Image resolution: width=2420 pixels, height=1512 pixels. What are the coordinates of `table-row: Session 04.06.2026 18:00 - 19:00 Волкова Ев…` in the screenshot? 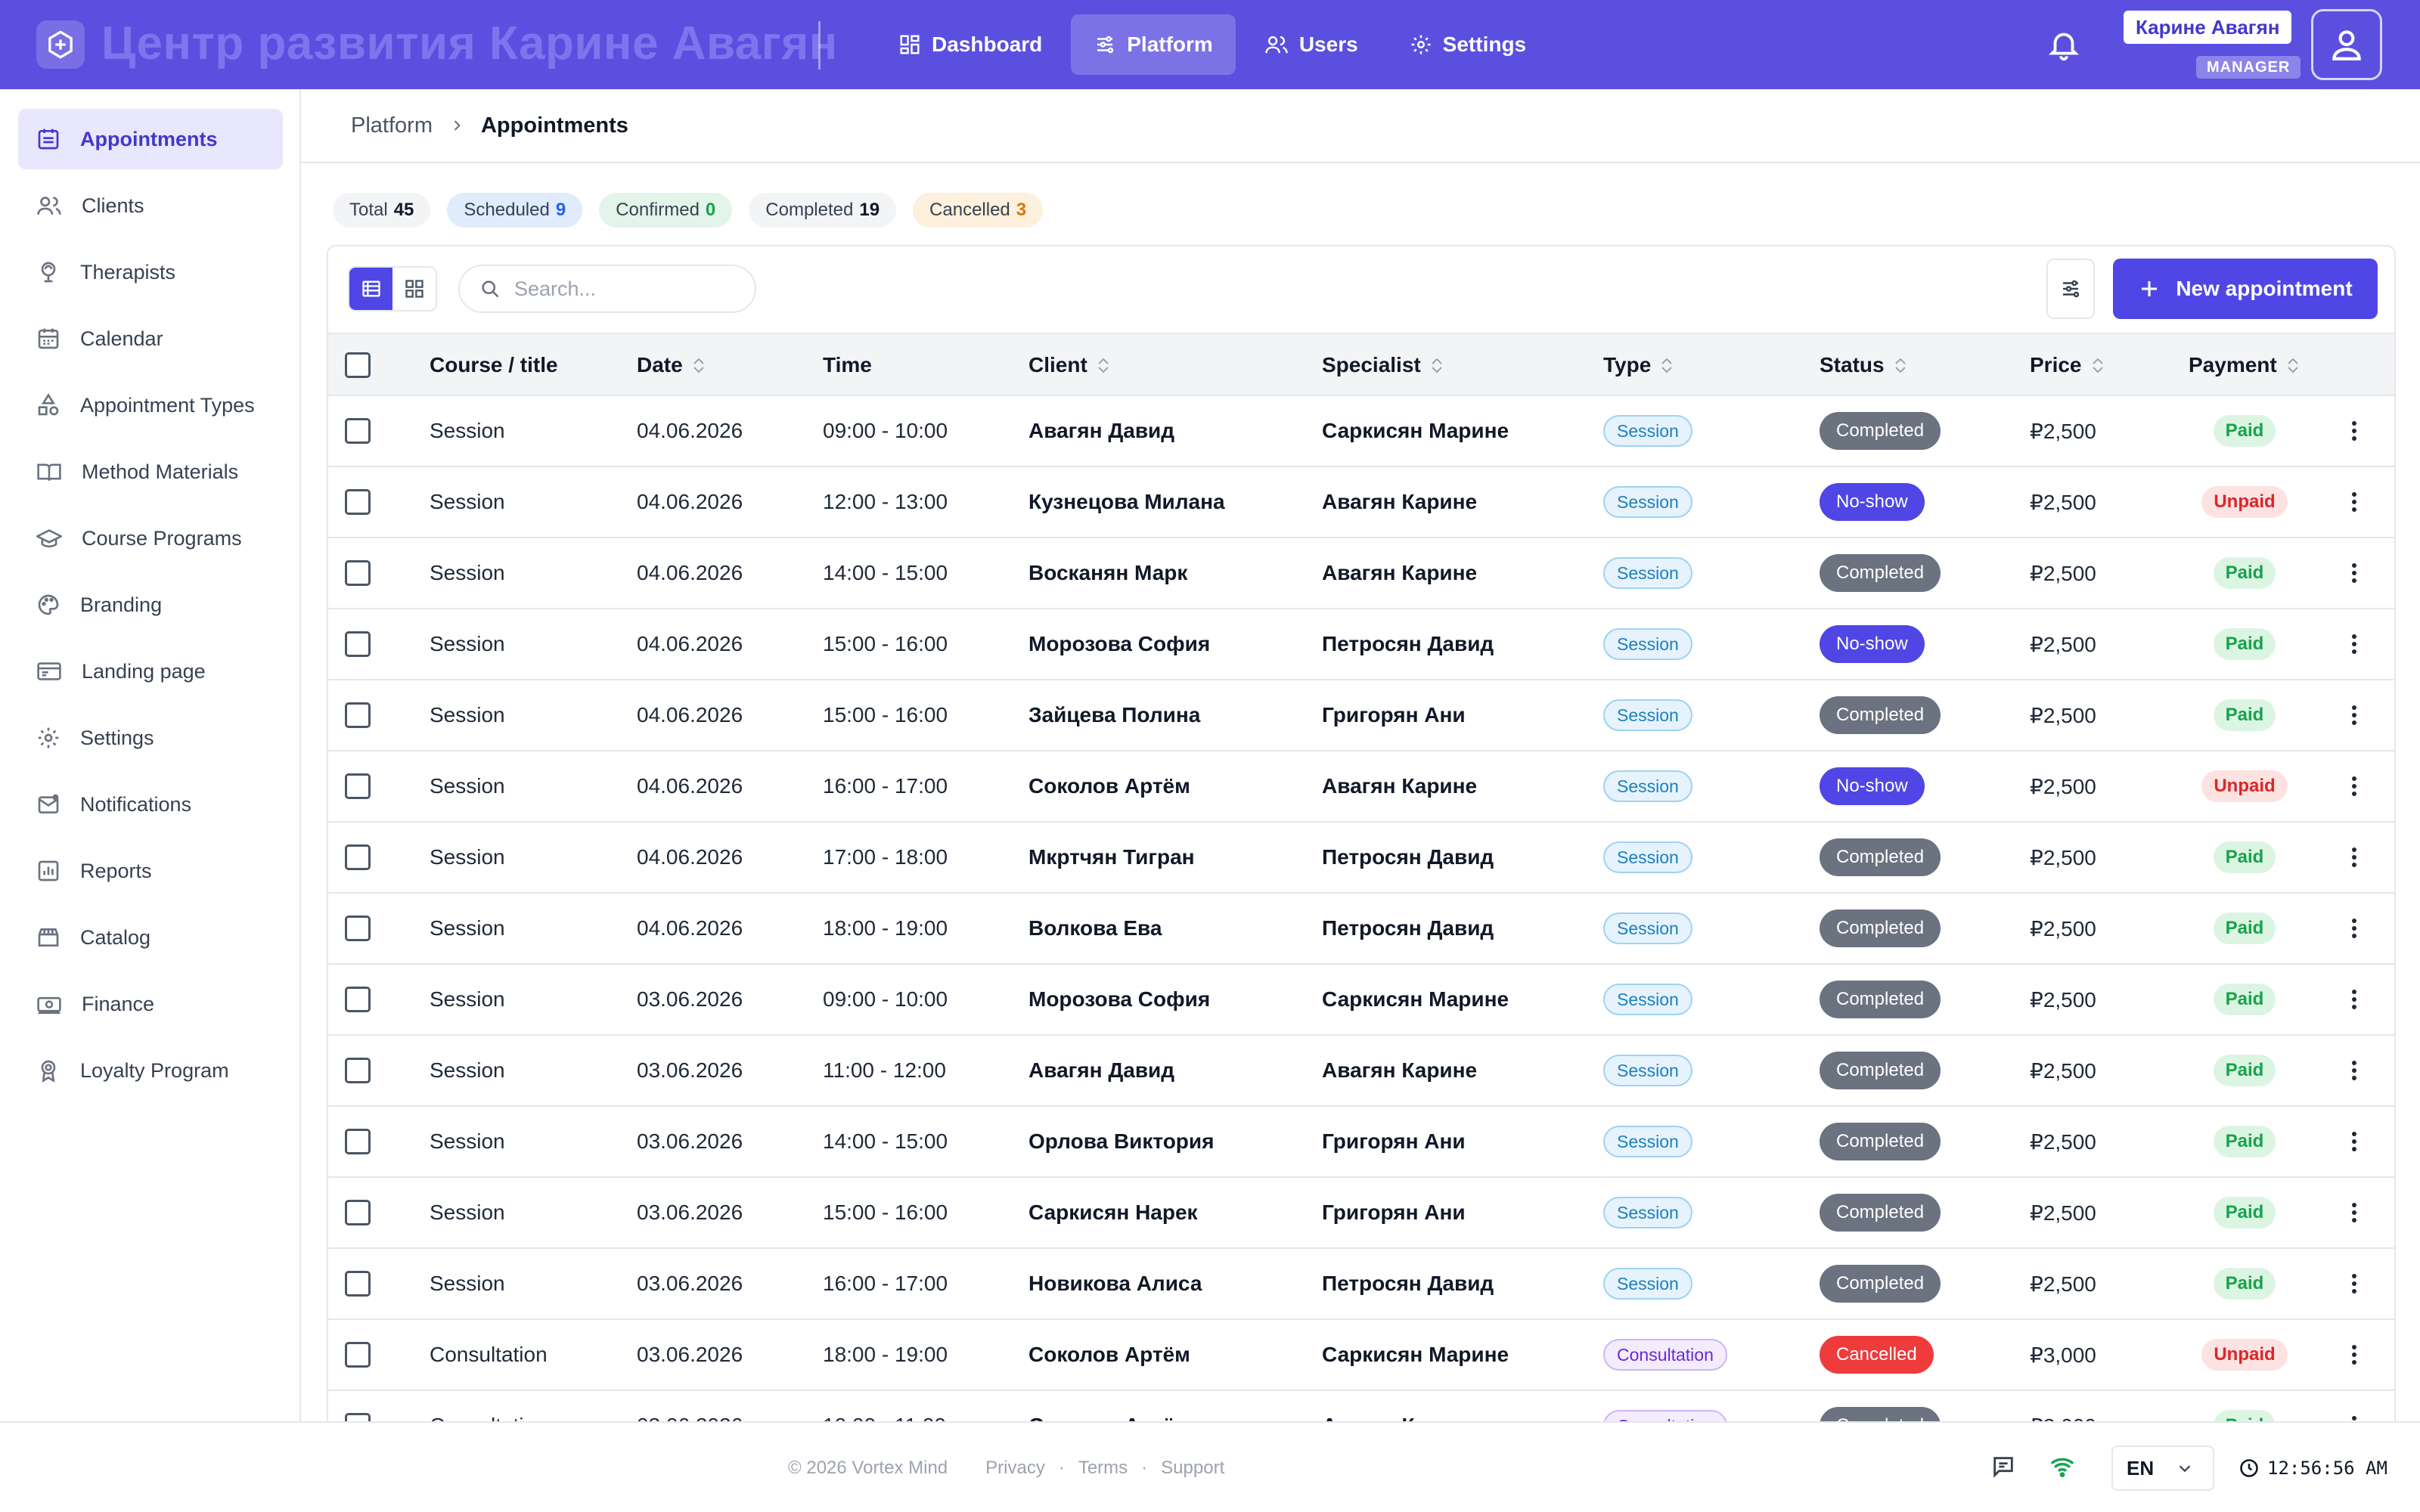 It's located at (1361, 929).